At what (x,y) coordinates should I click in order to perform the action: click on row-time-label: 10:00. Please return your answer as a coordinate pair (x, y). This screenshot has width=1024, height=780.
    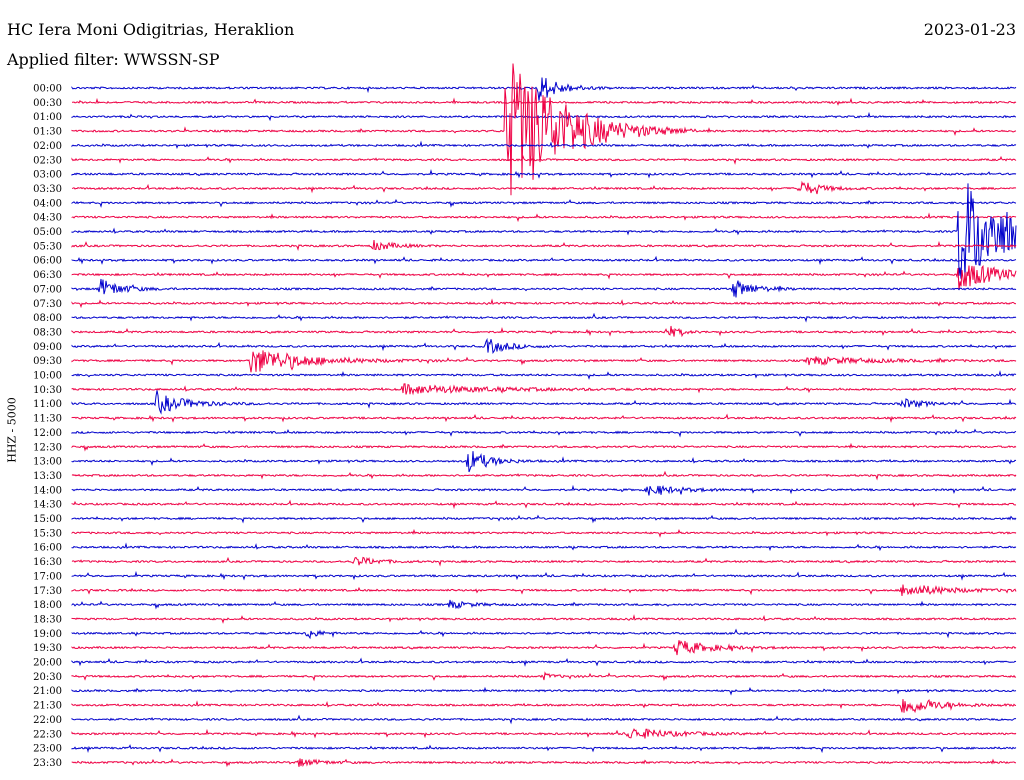
    Looking at the image, I should click on (47, 376).